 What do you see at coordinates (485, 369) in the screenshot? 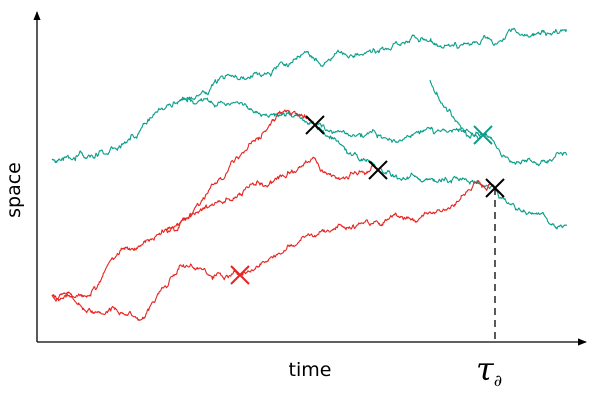
I see `tau-symbol: τ` at bounding box center [485, 369].